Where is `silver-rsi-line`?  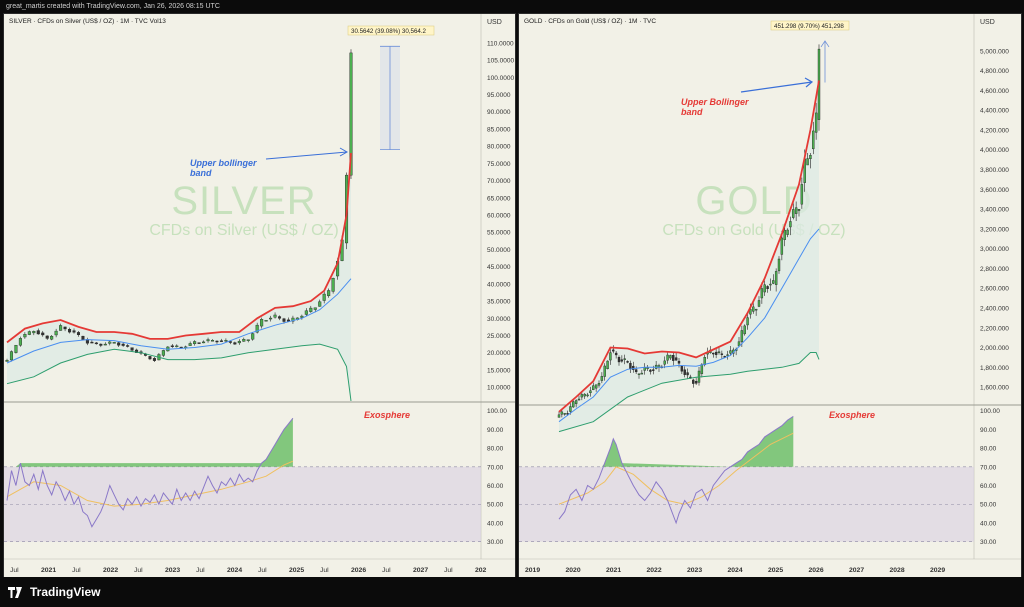 silver-rsi-line is located at coordinates (150, 472).